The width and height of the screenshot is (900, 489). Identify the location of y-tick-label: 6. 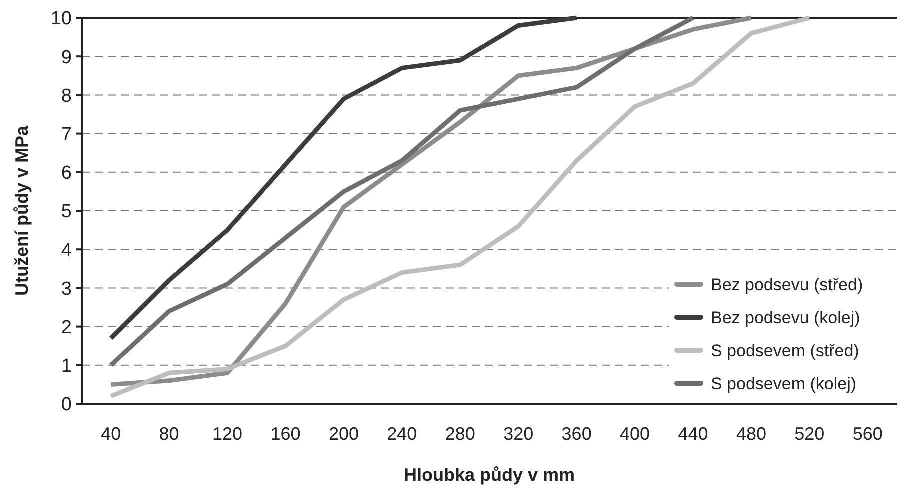
(66, 173).